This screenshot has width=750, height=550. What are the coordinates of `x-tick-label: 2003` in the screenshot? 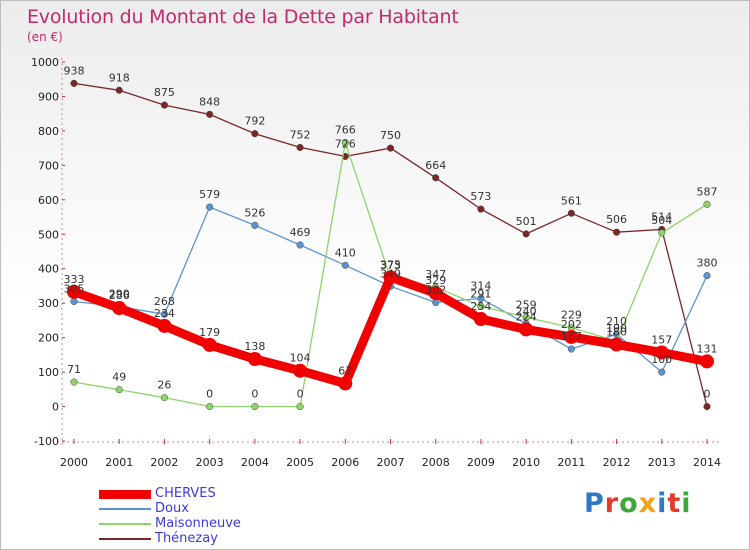 It's located at (210, 462).